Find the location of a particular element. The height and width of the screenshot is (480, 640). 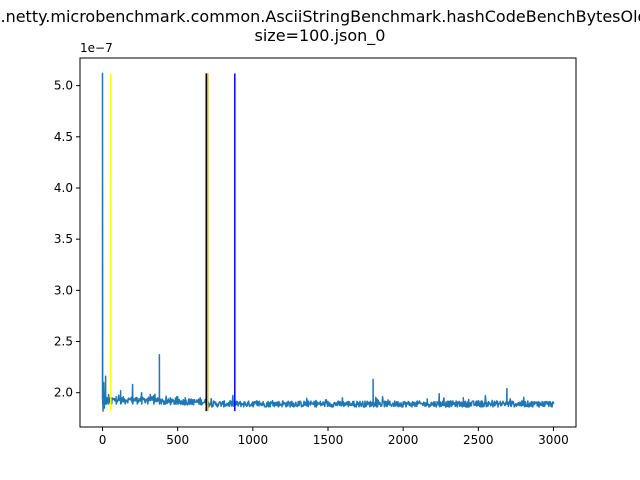

y-tick-label: 3.5 is located at coordinates (63, 239).